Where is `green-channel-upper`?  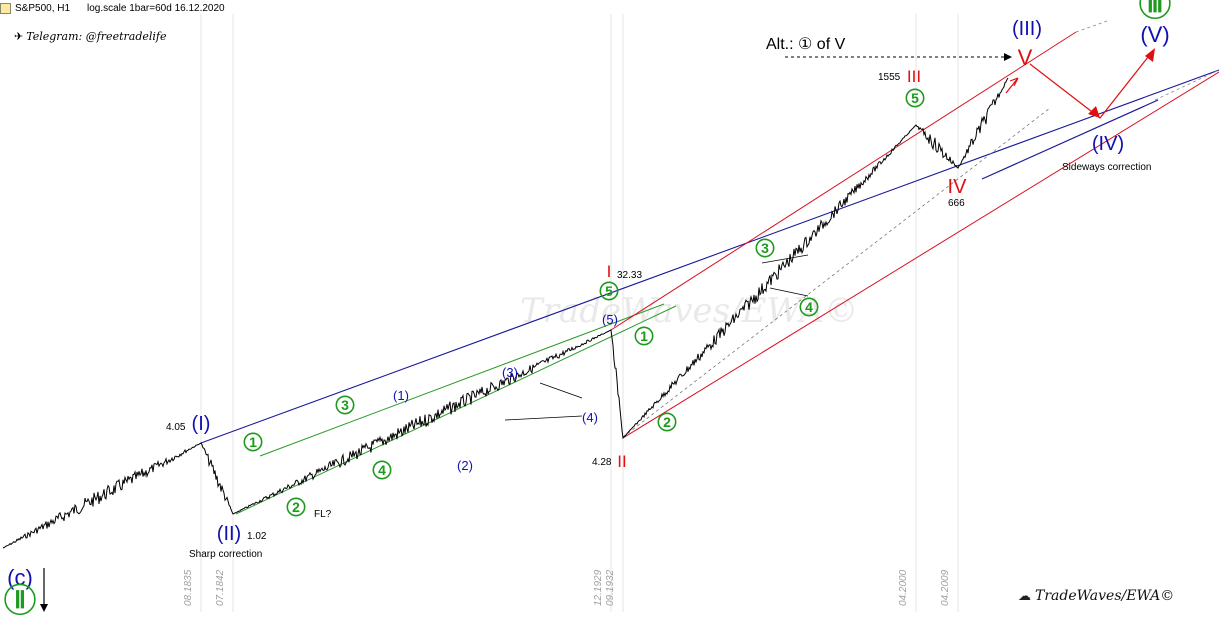
green-channel-upper is located at coordinates (462, 380).